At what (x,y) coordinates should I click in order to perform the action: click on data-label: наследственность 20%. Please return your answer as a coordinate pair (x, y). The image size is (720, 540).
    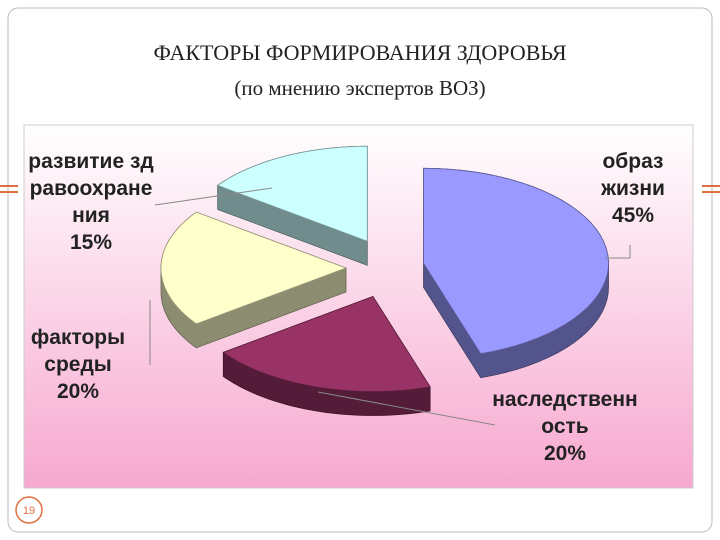
    Looking at the image, I should click on (565, 426).